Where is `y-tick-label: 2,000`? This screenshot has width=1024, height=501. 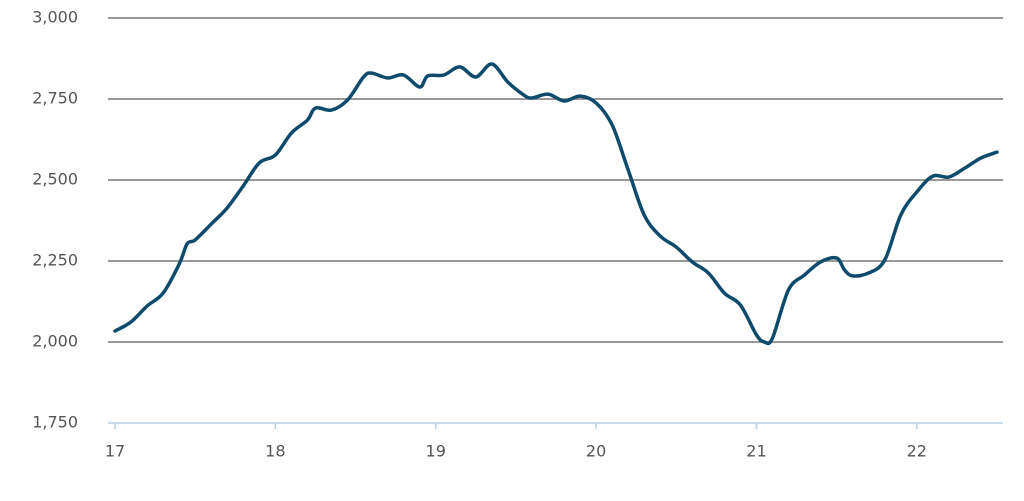
y-tick-label: 2,000 is located at coordinates (55, 341).